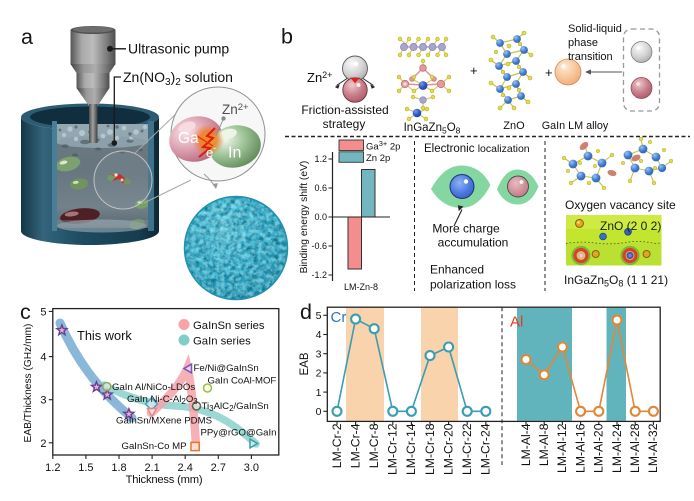  What do you see at coordinates (164, 480) in the screenshot?
I see `svg-text: Thickness (mm)` at bounding box center [164, 480].